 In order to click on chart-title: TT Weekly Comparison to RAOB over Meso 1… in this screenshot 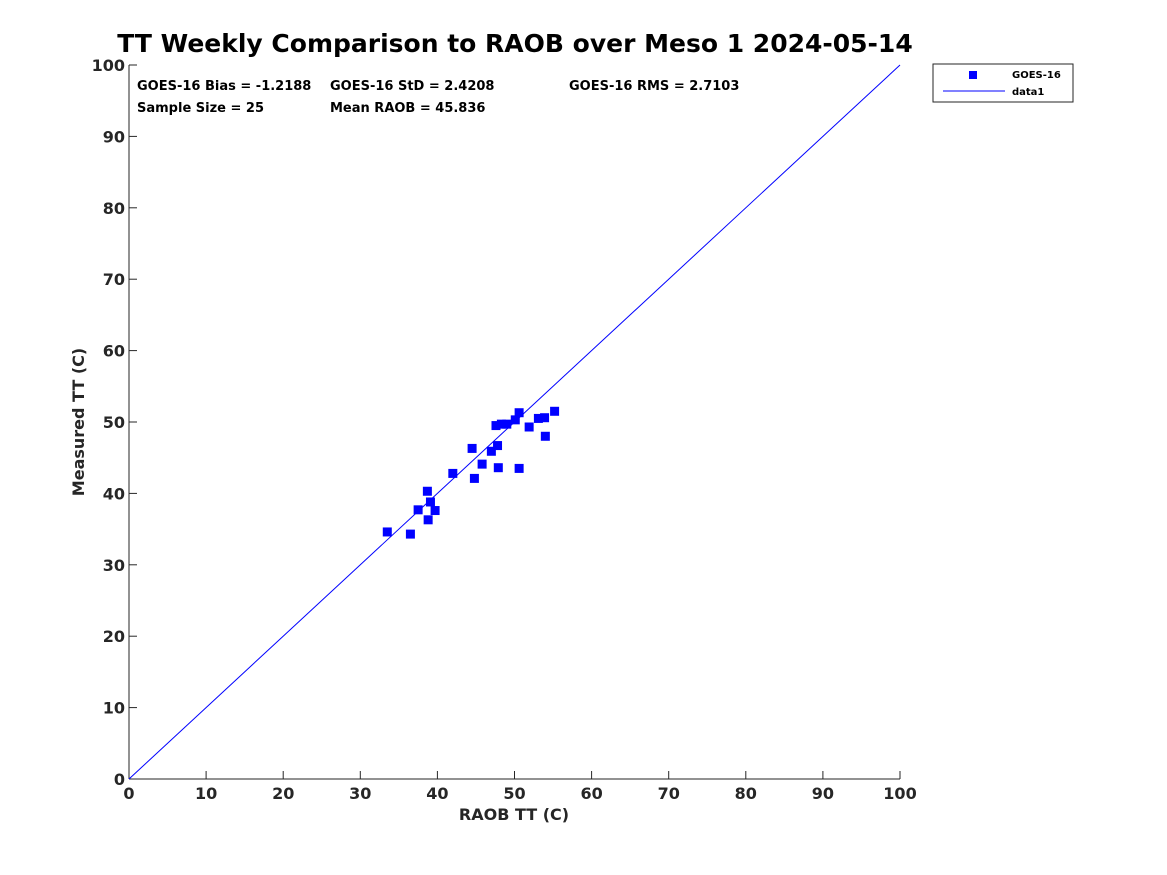, I will do `click(514, 43)`.